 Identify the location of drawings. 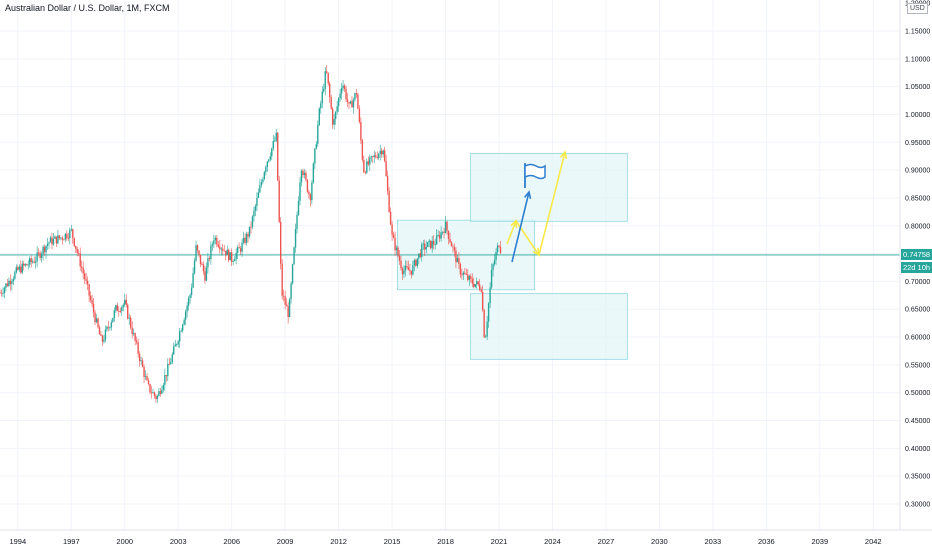
(537, 206).